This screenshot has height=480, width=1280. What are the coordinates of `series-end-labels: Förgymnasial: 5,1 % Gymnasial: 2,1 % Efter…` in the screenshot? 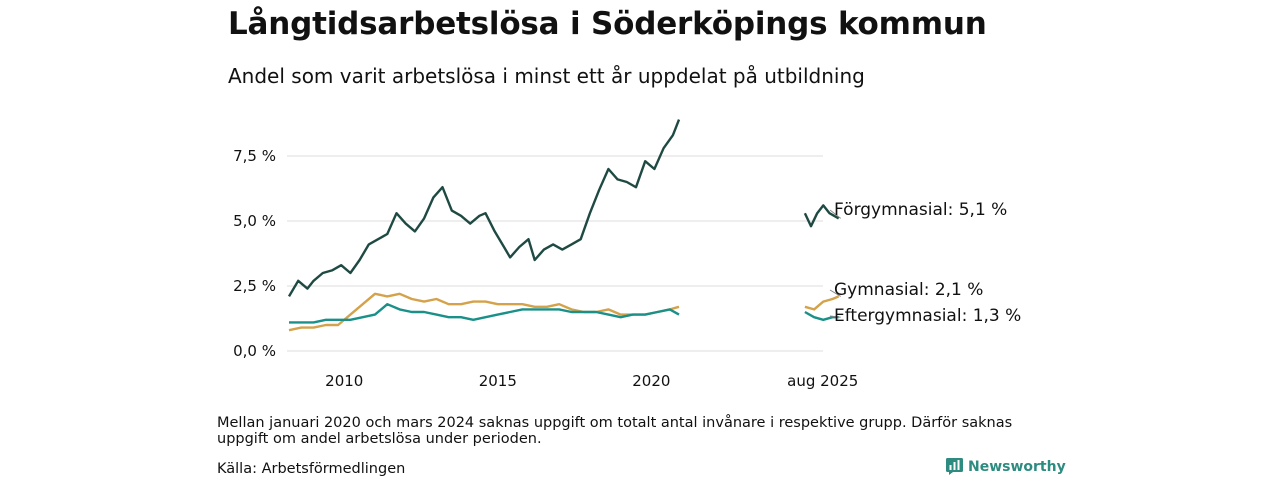 It's located at (925, 263).